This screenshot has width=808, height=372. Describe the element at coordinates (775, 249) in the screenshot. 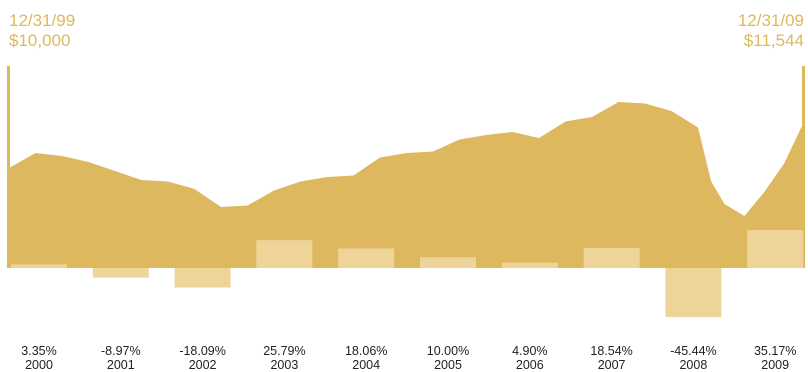

I see `return-bar-2009` at that location.